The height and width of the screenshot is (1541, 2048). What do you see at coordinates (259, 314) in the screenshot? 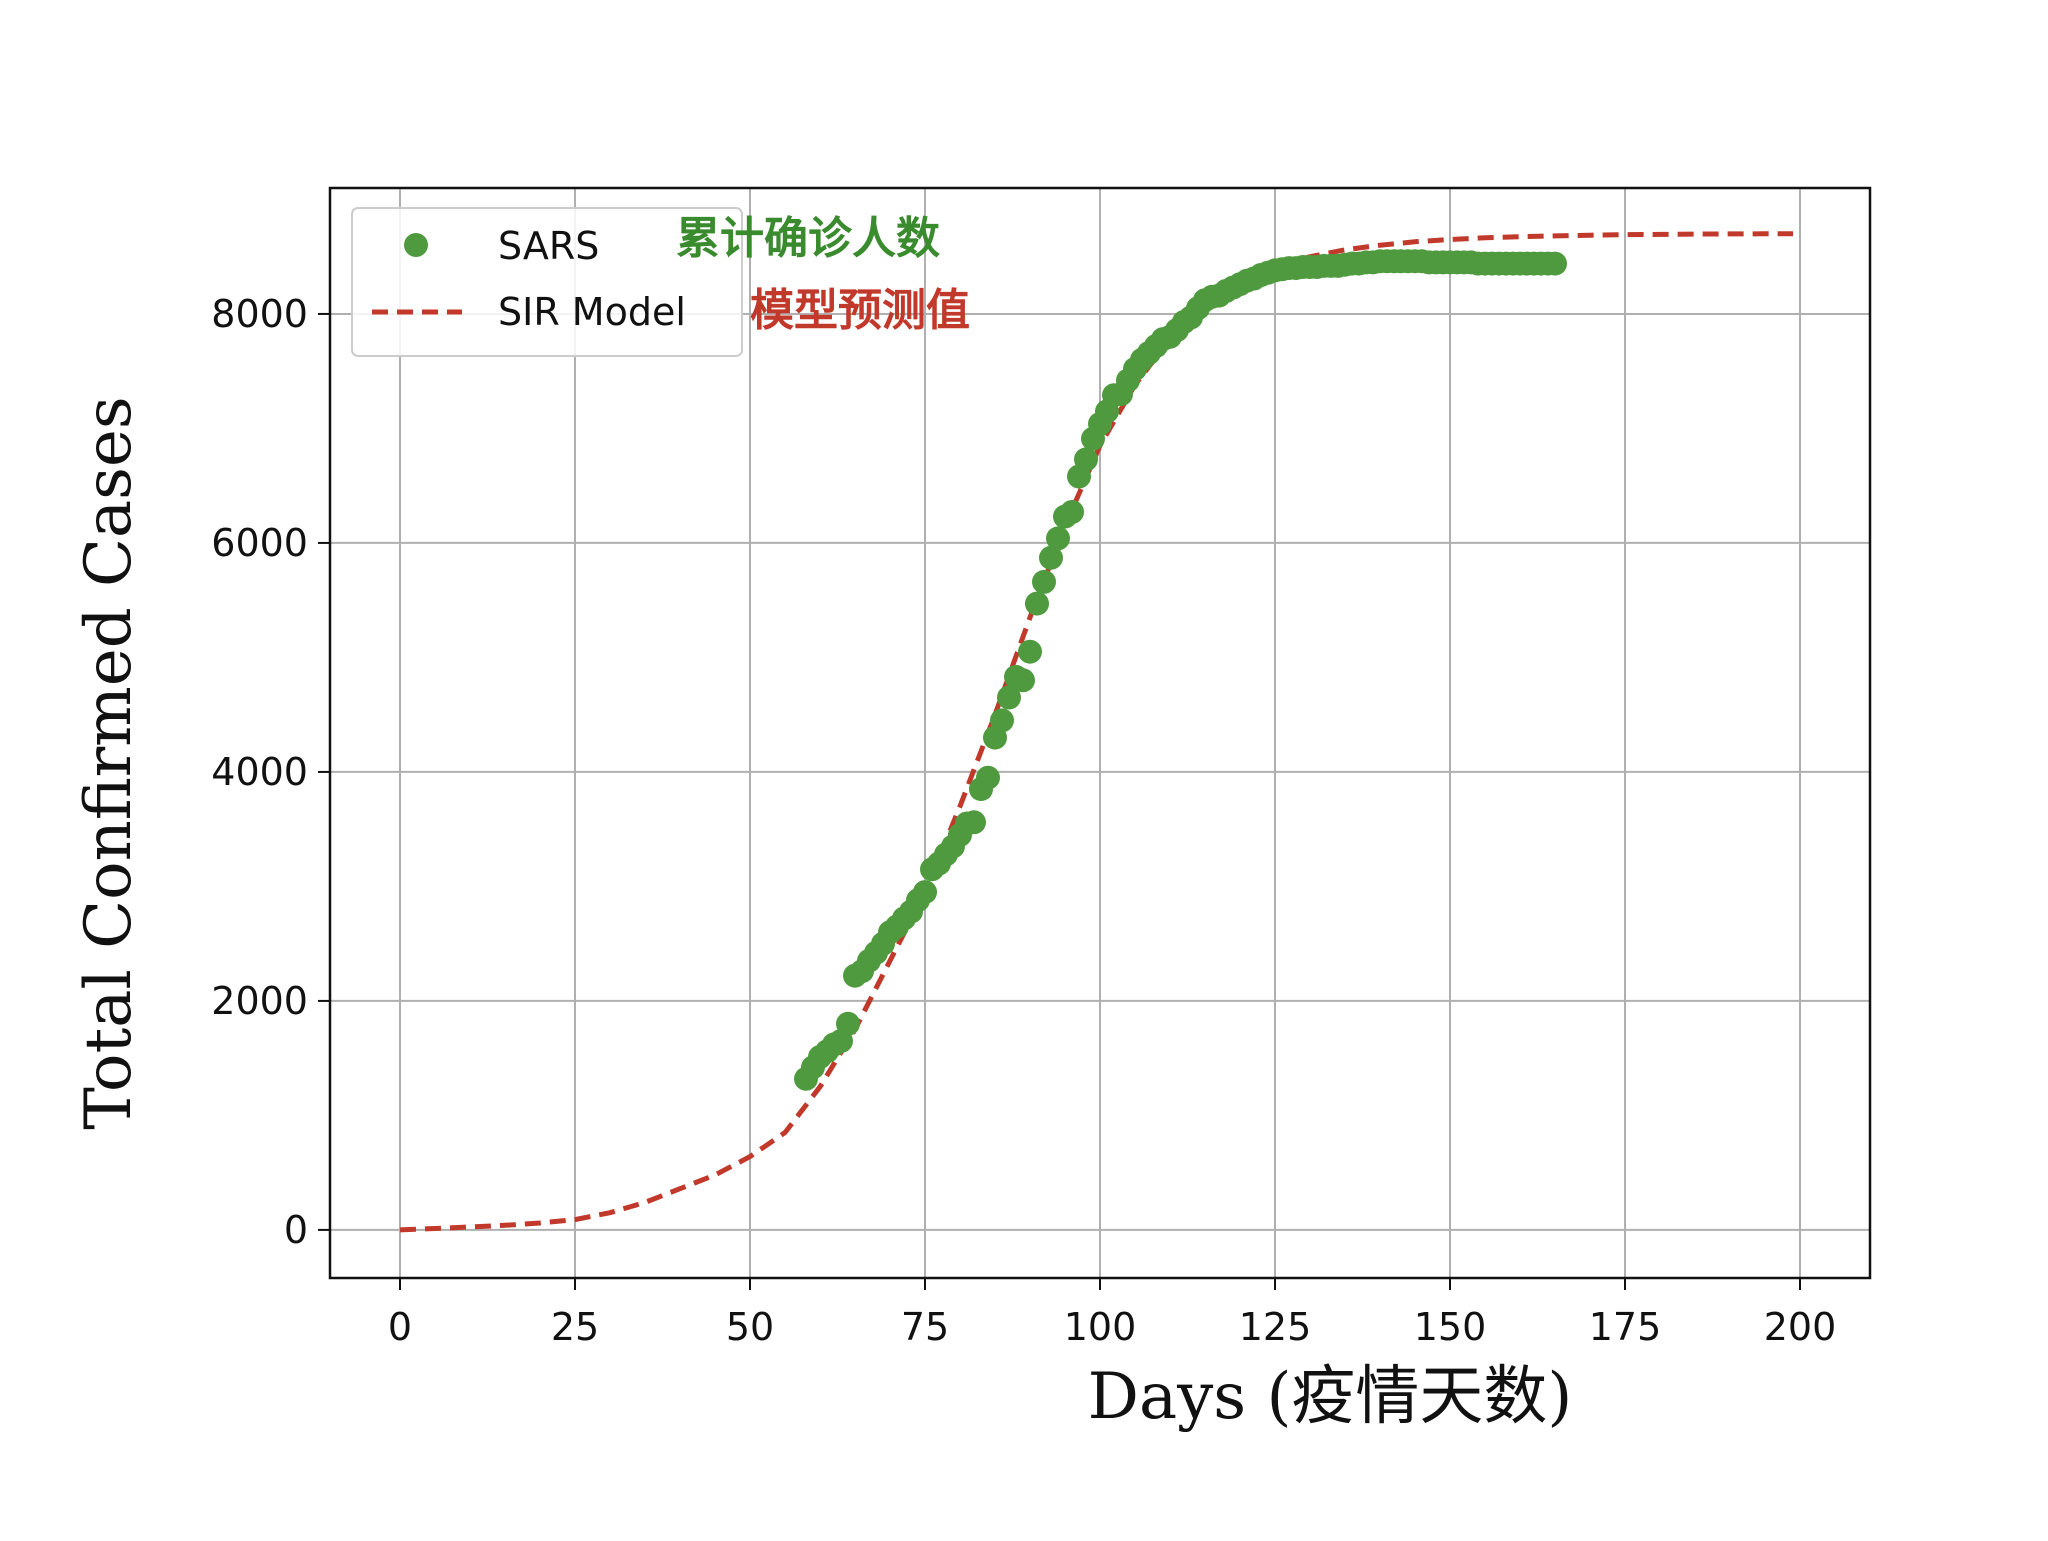
I see `y-tick-label: 8000` at bounding box center [259, 314].